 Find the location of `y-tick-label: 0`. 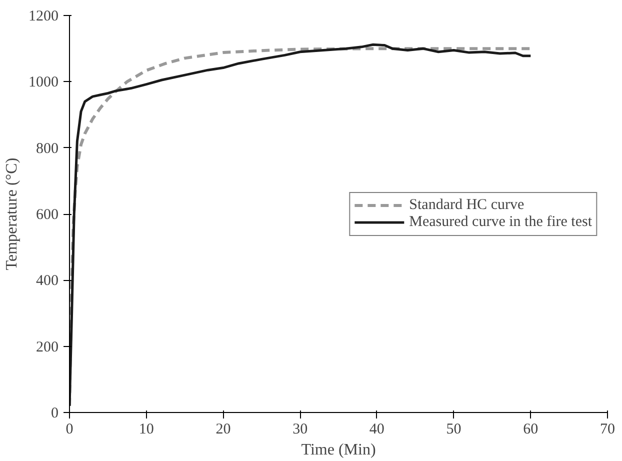

y-tick-label: 0 is located at coordinates (54, 414).